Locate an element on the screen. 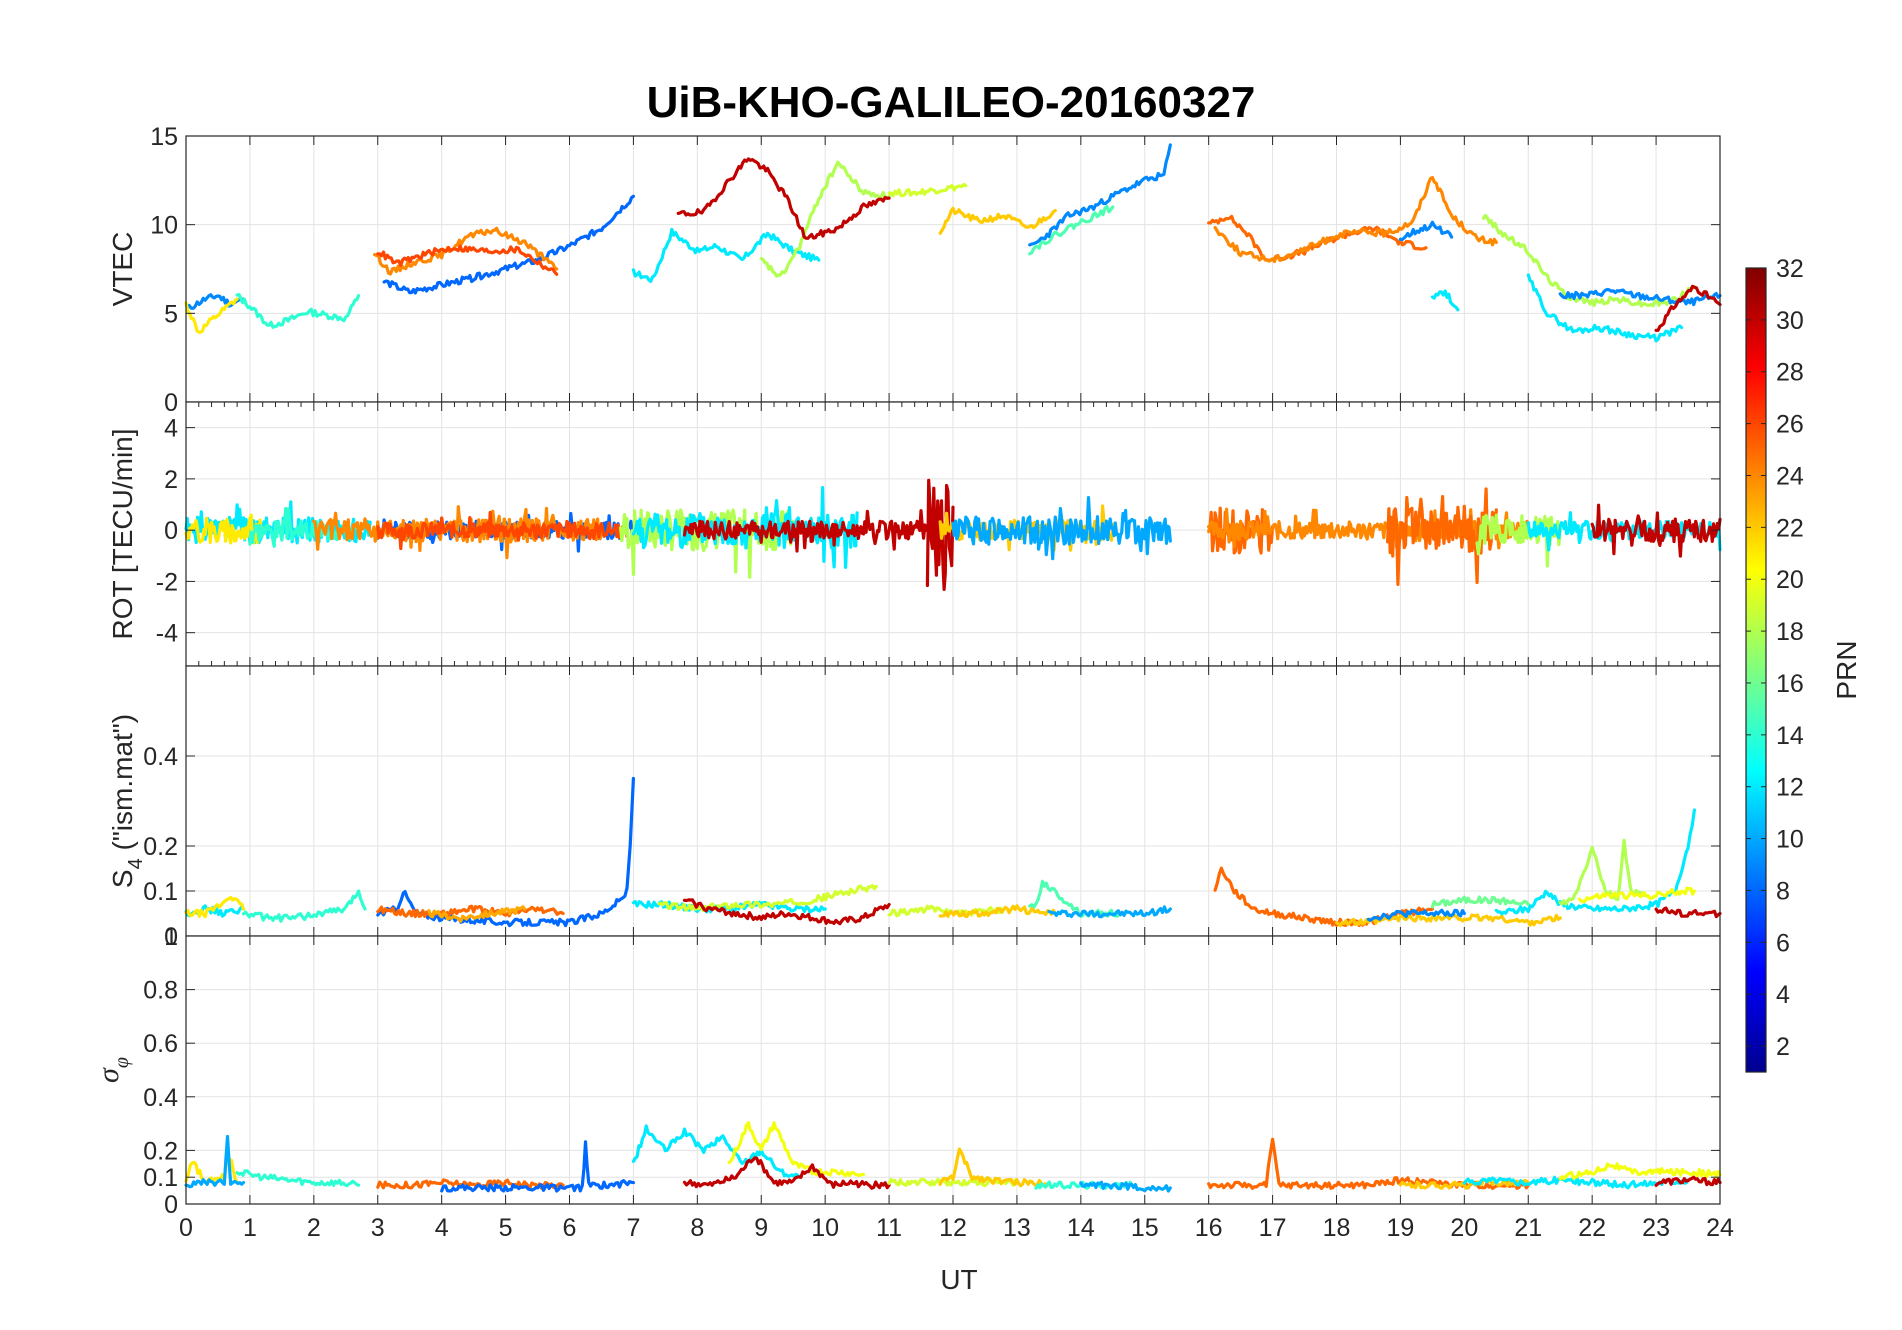 The width and height of the screenshot is (1902, 1330). x-tick-label: 0 is located at coordinates (186, 1228).